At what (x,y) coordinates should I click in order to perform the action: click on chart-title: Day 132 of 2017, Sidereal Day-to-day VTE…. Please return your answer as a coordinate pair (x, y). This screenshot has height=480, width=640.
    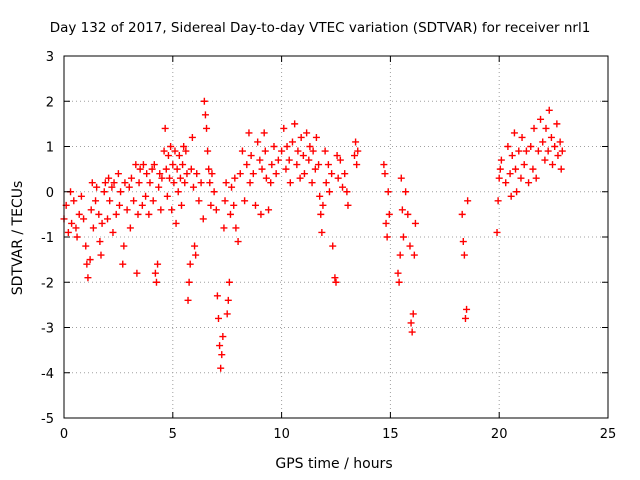
    Looking at the image, I should click on (320, 28).